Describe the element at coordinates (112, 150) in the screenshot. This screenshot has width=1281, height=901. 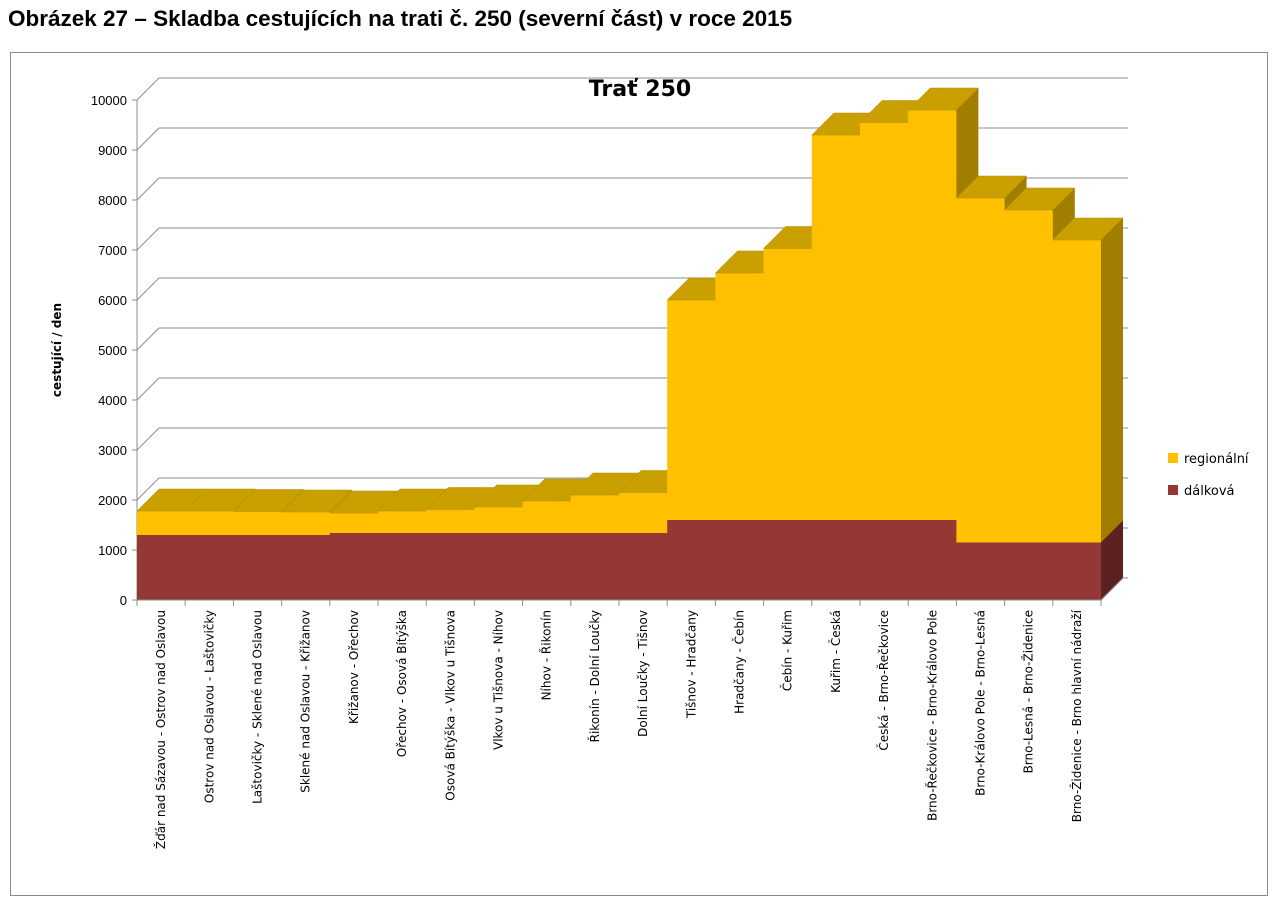
I see `y-tick-label: 9000` at that location.